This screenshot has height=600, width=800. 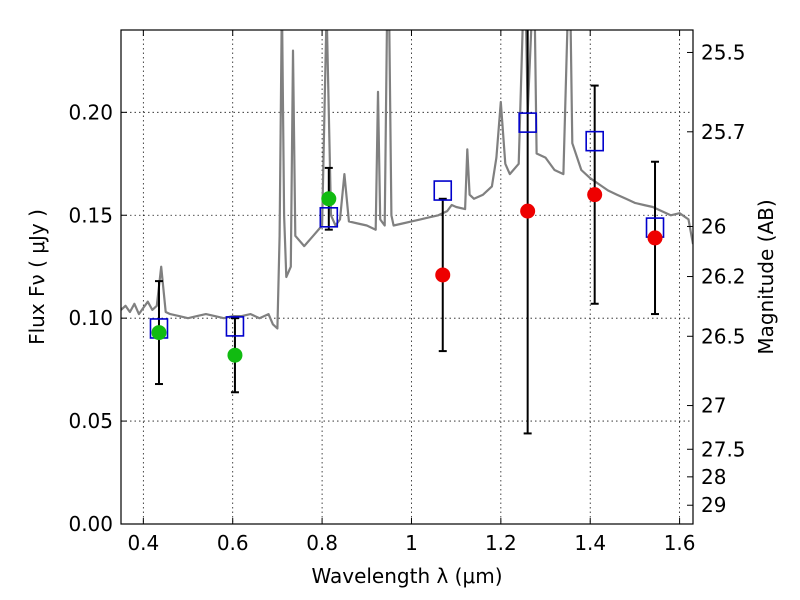 I want to click on y2-axis-label: Magnitude (AB), so click(x=766, y=276).